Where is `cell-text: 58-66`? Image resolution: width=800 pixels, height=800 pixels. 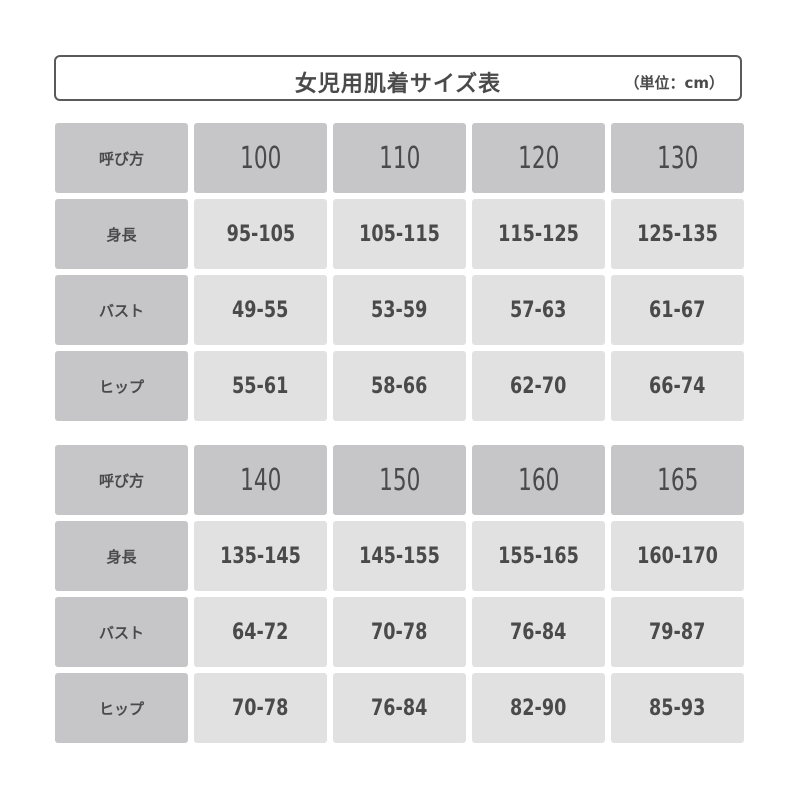
cell-text: 58-66 is located at coordinates (399, 386).